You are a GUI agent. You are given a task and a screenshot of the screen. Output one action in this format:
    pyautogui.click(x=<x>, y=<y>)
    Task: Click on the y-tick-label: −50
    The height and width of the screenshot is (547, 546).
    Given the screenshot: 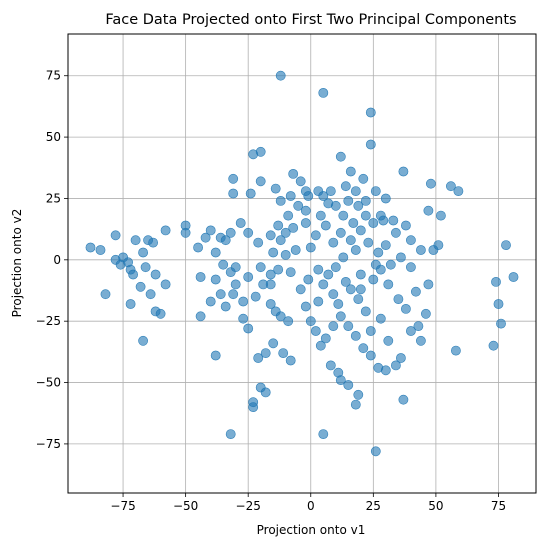 What is the action you would take?
    pyautogui.click(x=48, y=383)
    